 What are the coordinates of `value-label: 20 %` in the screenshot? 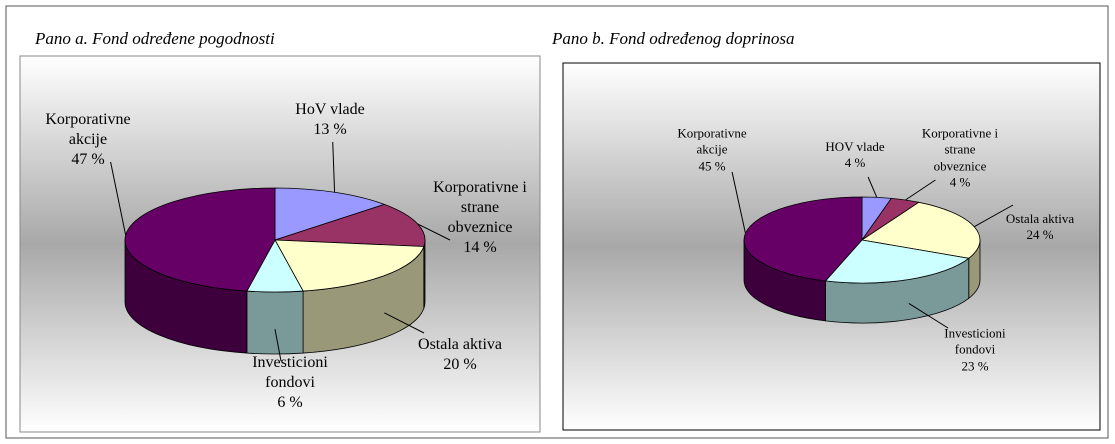 It's located at (460, 364).